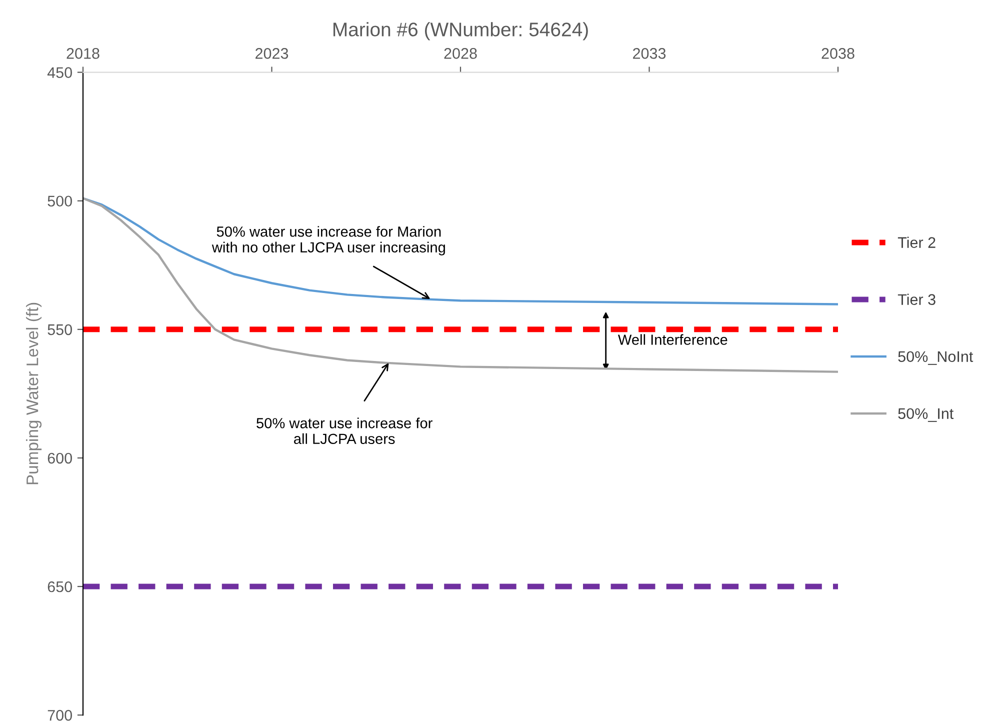 The image size is (1000, 723). I want to click on y-tick-label: 650, so click(60, 586).